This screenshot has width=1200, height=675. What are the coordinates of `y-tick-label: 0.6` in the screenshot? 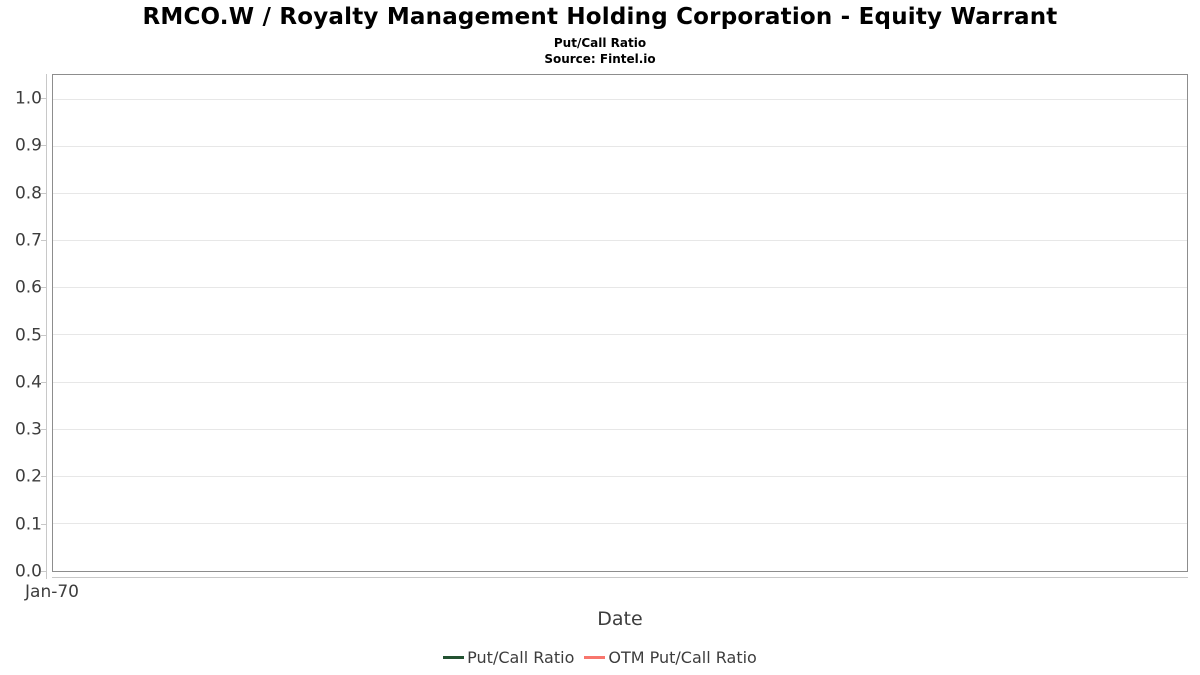 It's located at (28, 287).